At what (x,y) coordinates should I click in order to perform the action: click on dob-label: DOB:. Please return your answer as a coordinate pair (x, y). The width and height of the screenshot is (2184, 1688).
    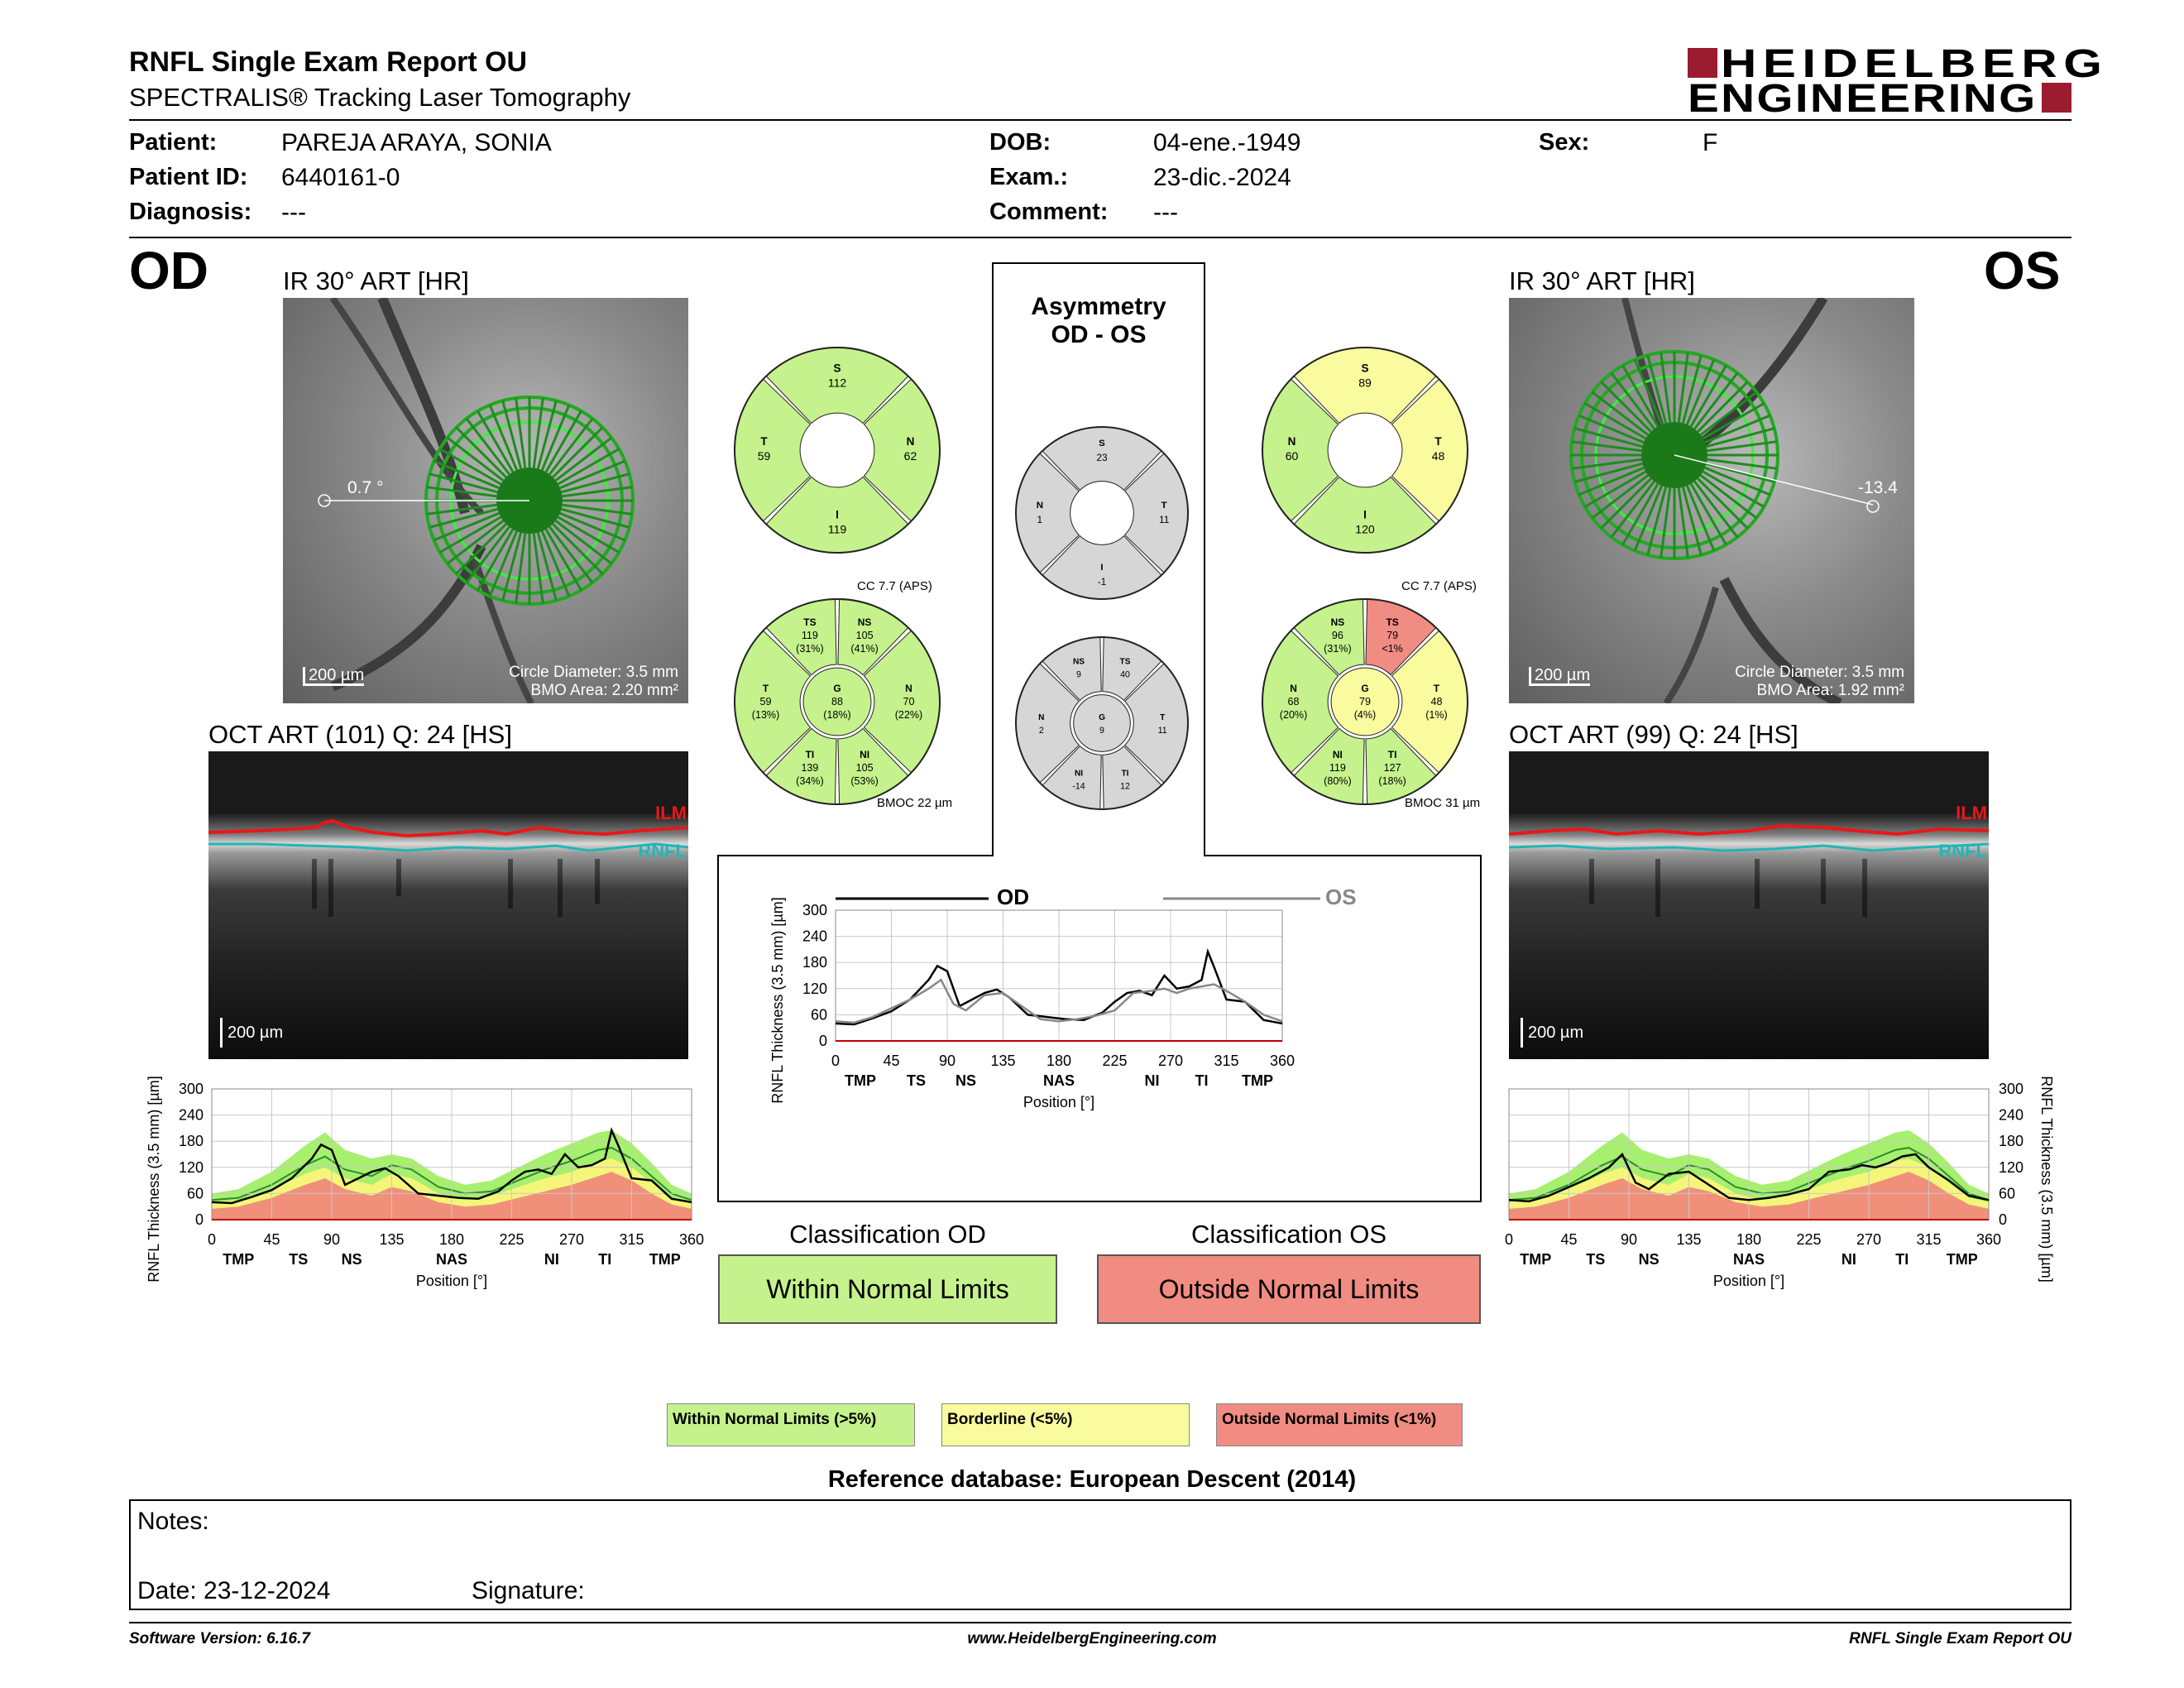
    Looking at the image, I should click on (1020, 142).